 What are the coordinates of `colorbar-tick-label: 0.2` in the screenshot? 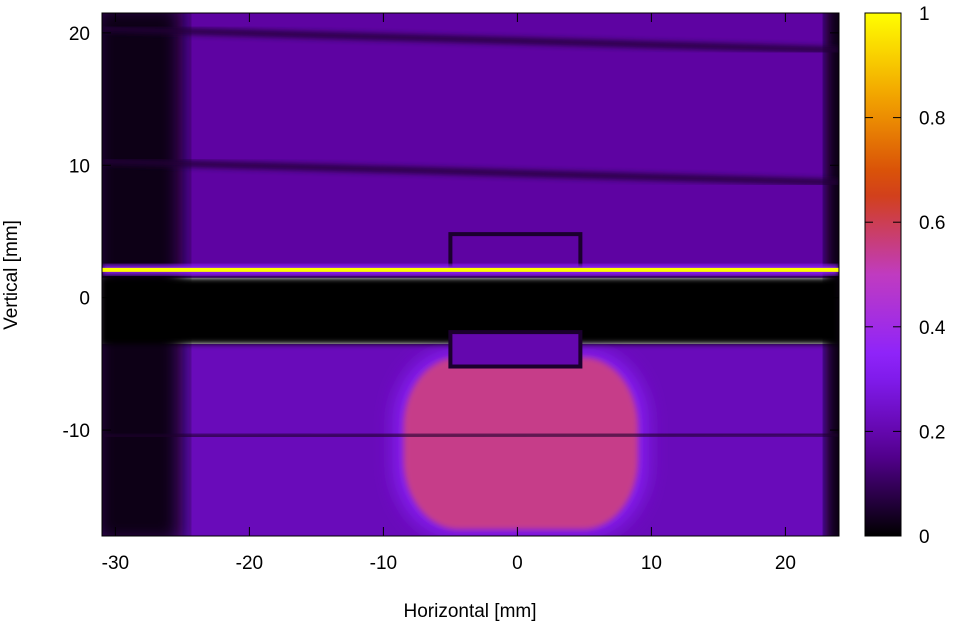 It's located at (932, 432).